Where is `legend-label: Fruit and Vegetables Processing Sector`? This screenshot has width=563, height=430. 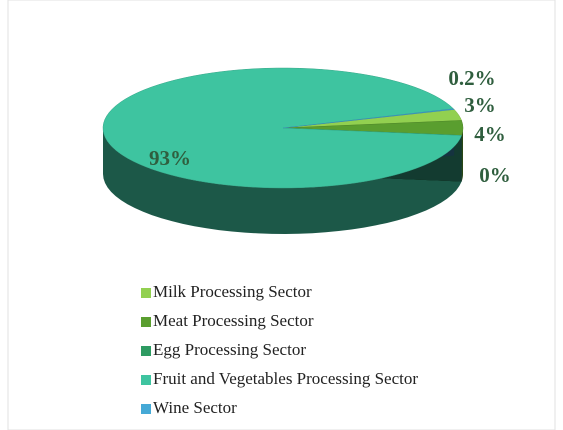 legend-label: Fruit and Vegetables Processing Sector is located at coordinates (285, 378).